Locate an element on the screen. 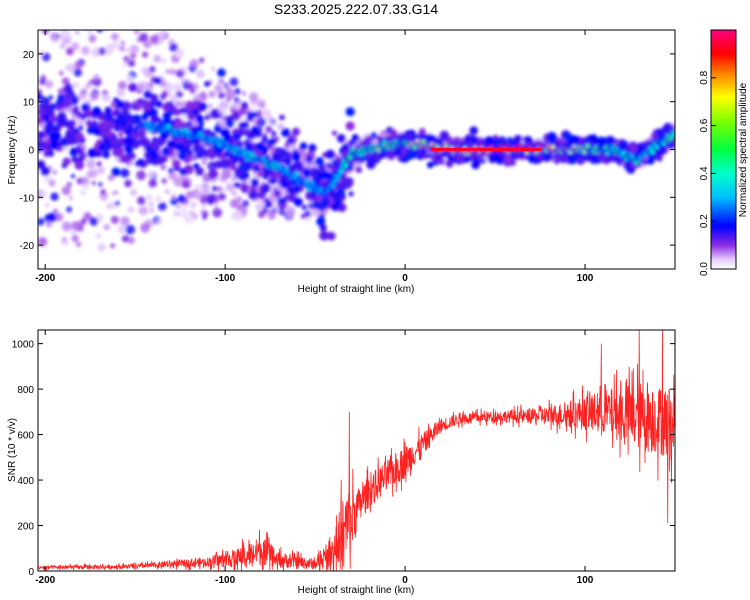  ridge-core is located at coordinates (486, 149).